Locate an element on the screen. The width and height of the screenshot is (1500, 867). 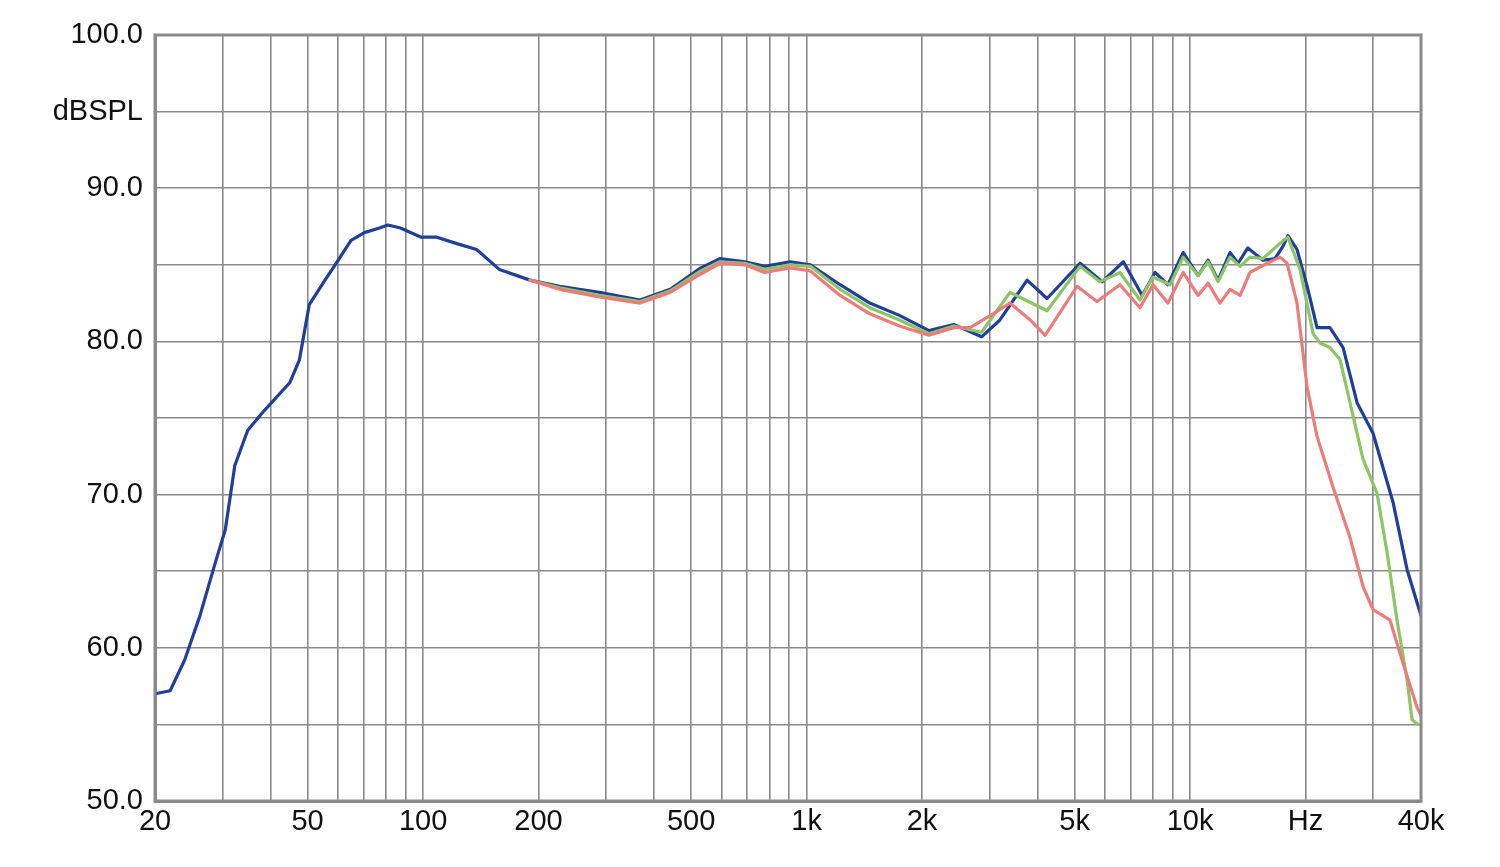
x-tick-label: 1k is located at coordinates (807, 820).